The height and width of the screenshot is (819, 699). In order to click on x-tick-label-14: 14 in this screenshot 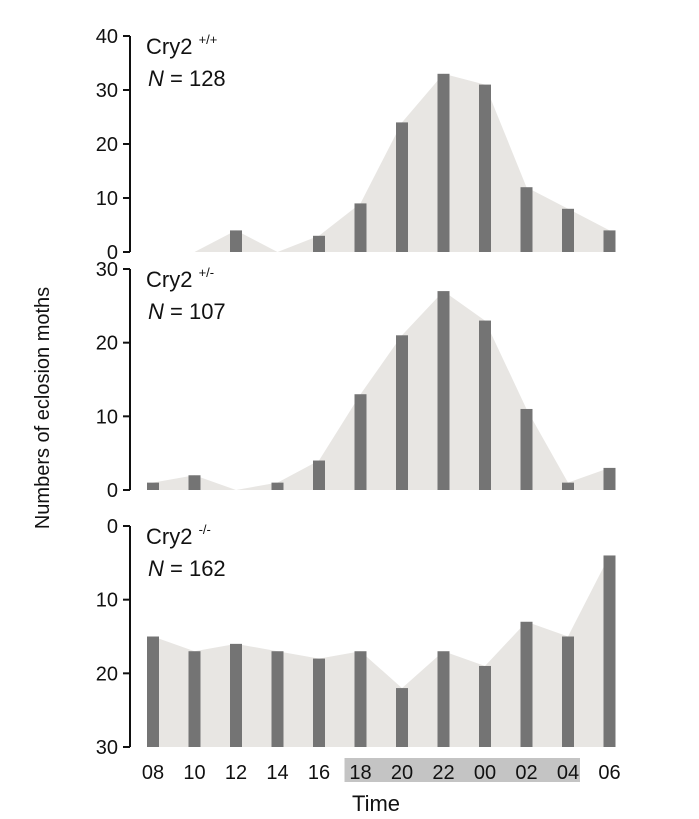, I will do `click(277, 773)`.